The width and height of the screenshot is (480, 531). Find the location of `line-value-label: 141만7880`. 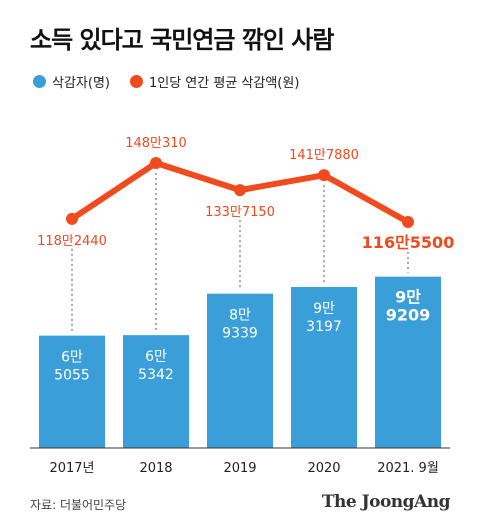

line-value-label: 141만7880 is located at coordinates (324, 155).